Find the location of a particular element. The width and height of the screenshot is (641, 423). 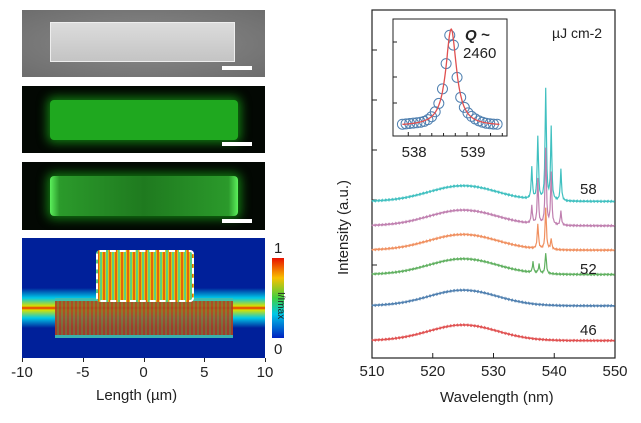

lasing-image is located at coordinates (143, 196).